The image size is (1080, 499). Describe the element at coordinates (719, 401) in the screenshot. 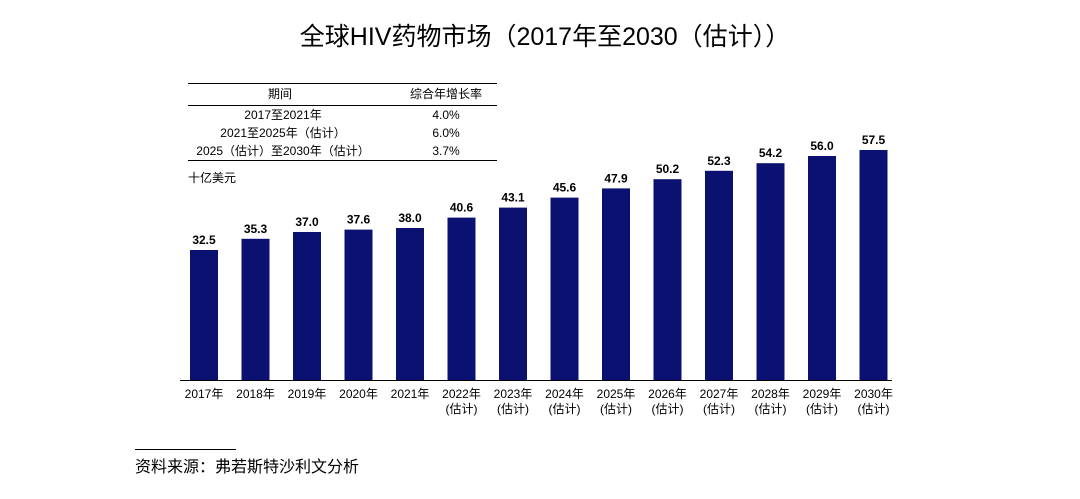

I see `x-tick-label-2027: 2027年(估计)` at that location.